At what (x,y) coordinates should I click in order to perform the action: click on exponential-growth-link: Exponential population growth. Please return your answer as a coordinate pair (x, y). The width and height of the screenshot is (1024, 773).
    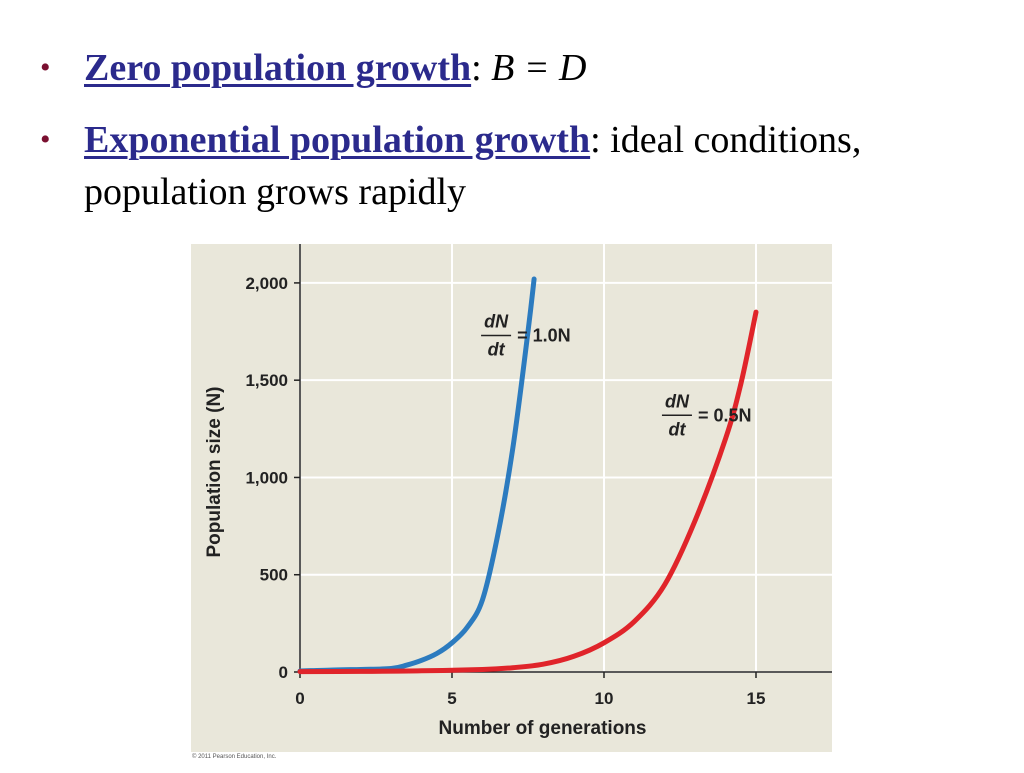
    Looking at the image, I should click on (337, 140).